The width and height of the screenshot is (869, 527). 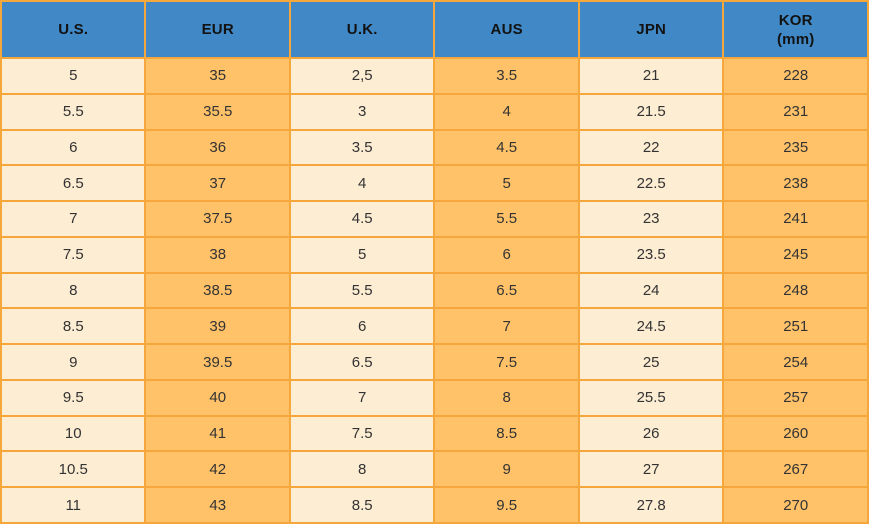 What do you see at coordinates (362, 469) in the screenshot?
I see `table-cell-uk: 8` at bounding box center [362, 469].